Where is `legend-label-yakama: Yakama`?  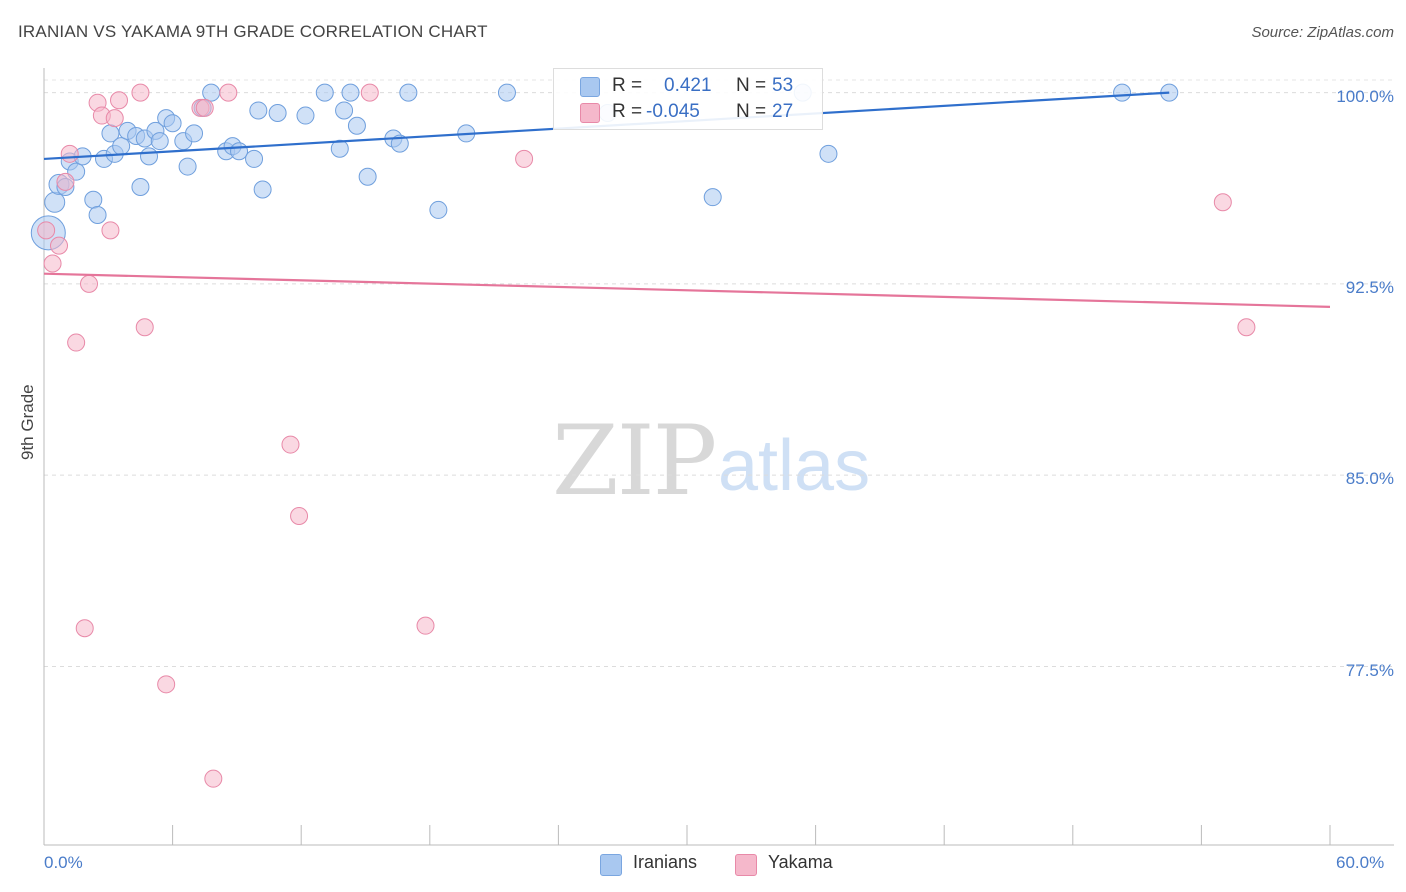
legend-label-yakama: Yakama is located at coordinates (800, 862).